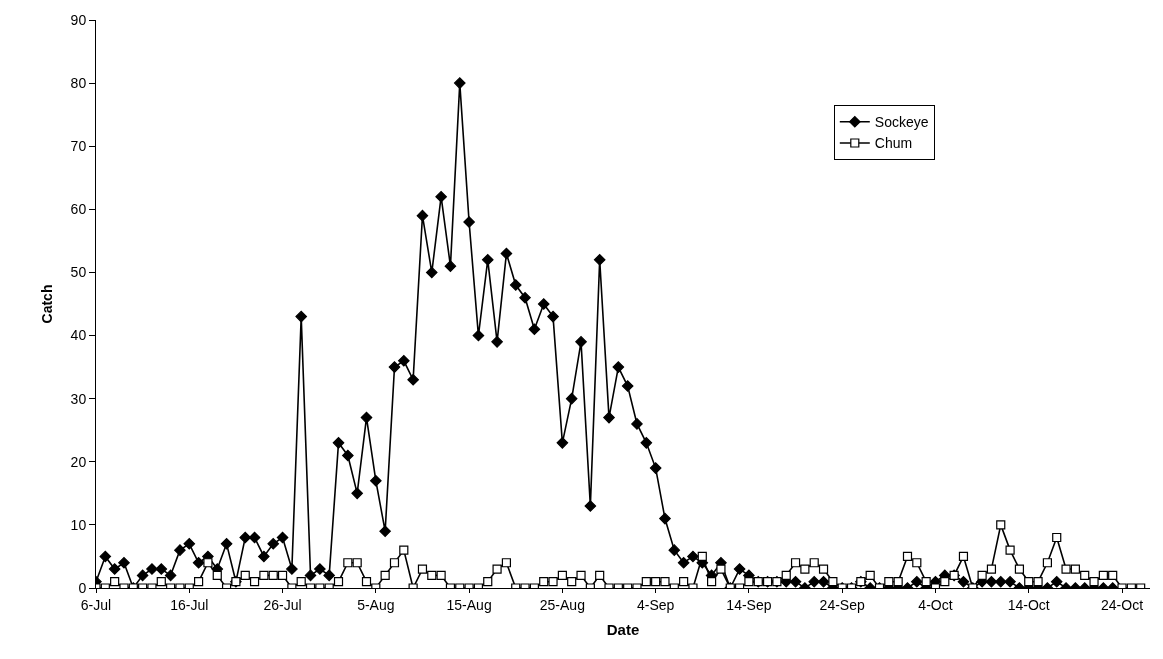 Image resolution: width=1163 pixels, height=659 pixels. What do you see at coordinates (47, 304) in the screenshot?
I see `y-axis-title: Catch` at bounding box center [47, 304].